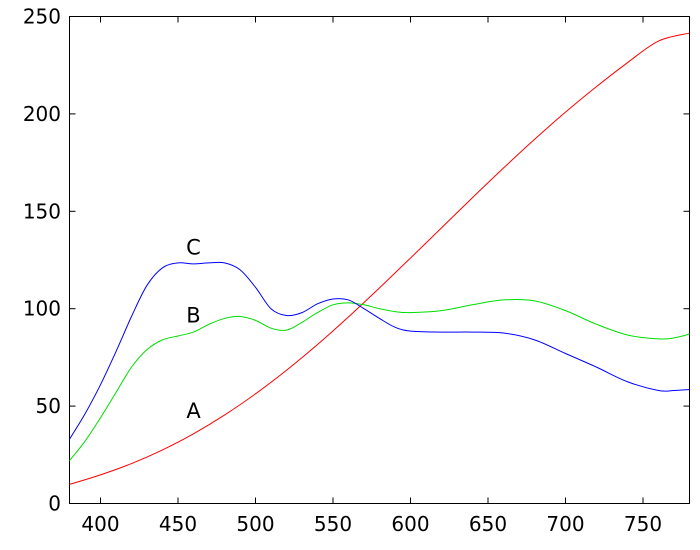 This screenshot has width=700, height=550. I want to click on series-labels: A B C, so click(193, 329).